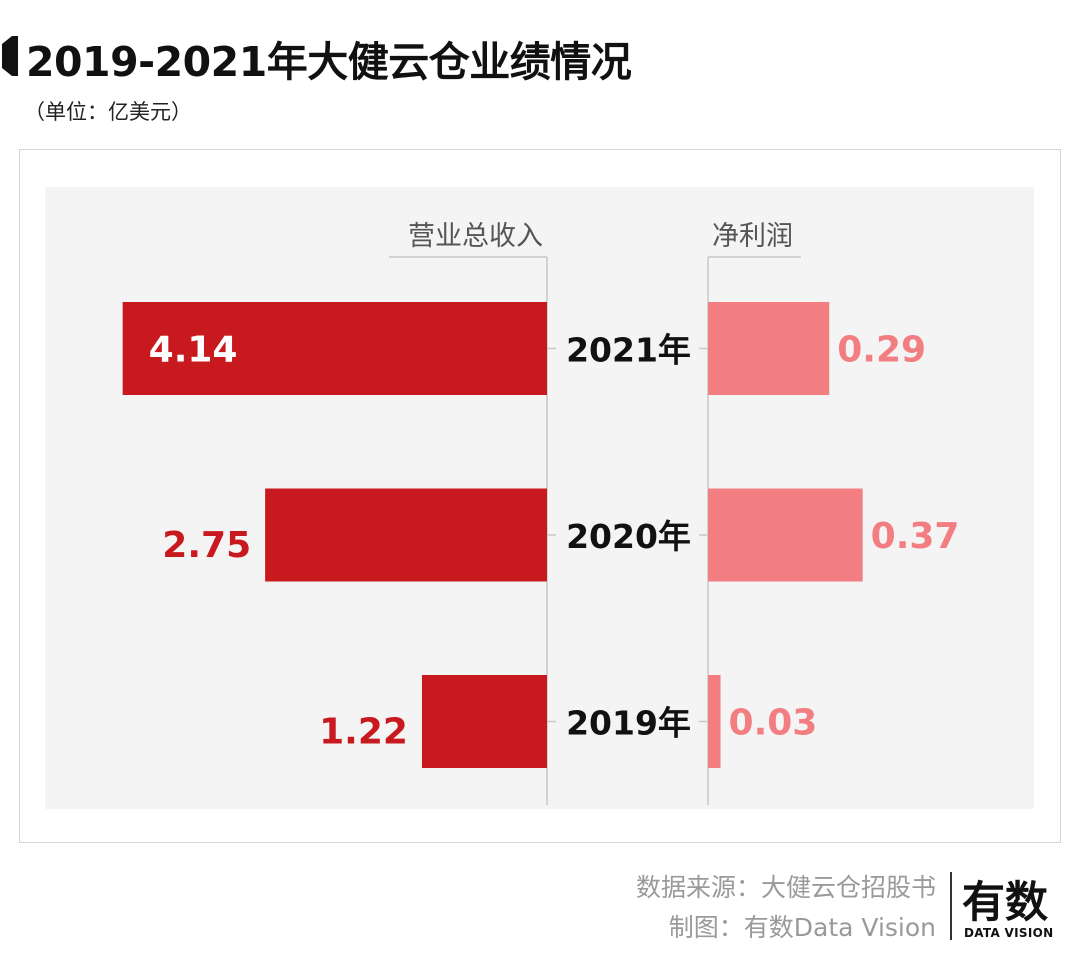 The height and width of the screenshot is (975, 1080). What do you see at coordinates (1005, 903) in the screenshot?
I see `logo-main-text: 有数` at bounding box center [1005, 903].